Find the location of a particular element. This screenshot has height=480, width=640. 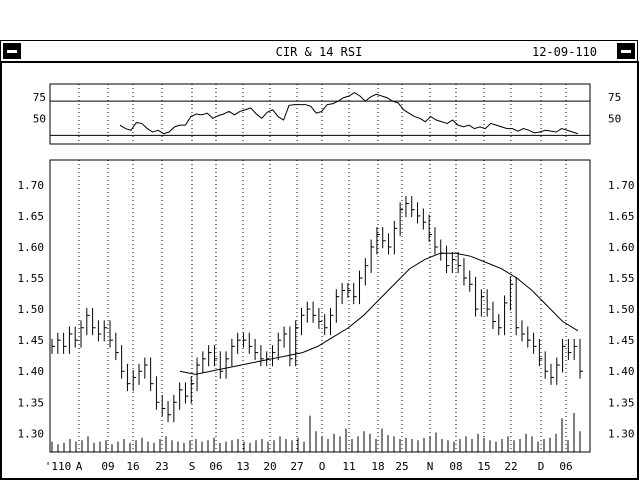

x-tick-label: O is located at coordinates (322, 466).